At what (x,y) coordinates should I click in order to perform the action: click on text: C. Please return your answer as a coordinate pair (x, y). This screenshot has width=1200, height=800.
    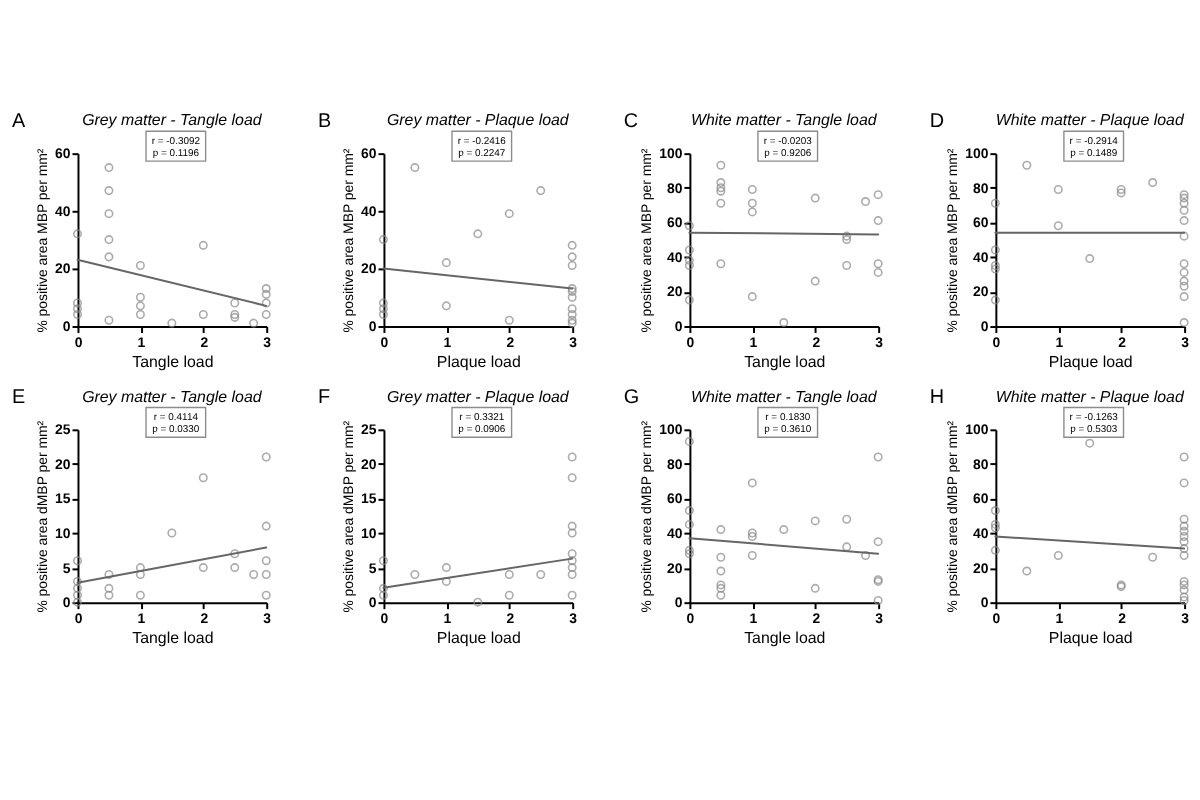
    Looking at the image, I should click on (631, 122).